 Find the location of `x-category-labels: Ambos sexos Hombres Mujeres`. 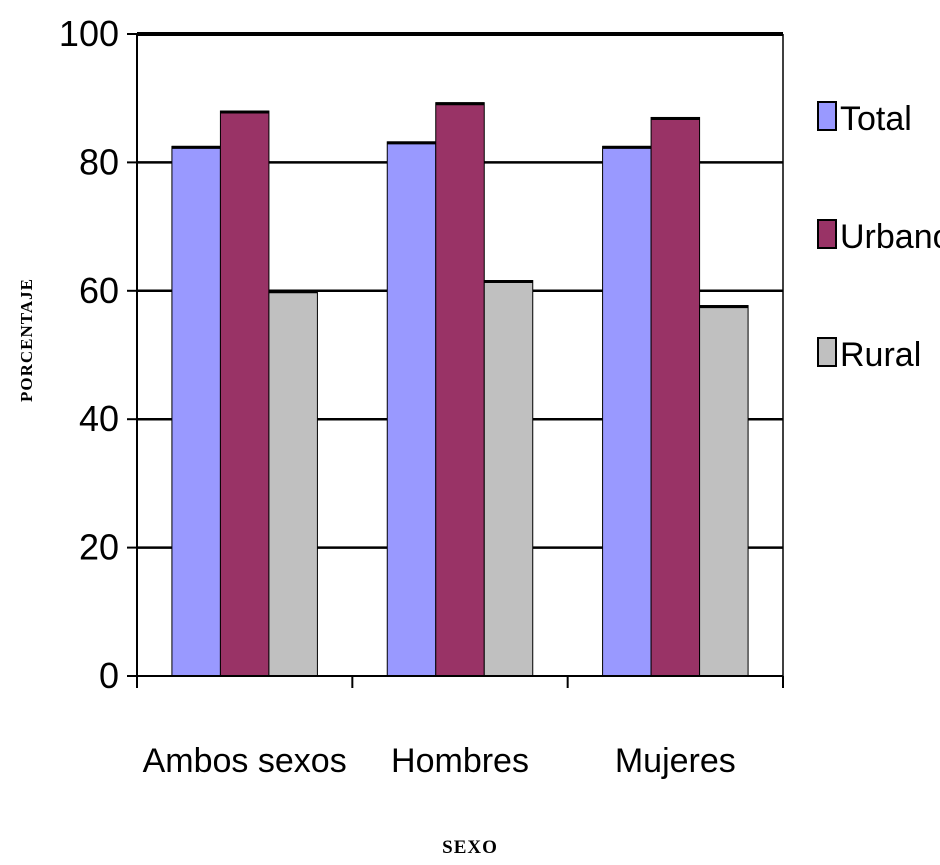

x-category-labels: Ambos sexos Hombres Mujeres is located at coordinates (439, 761).